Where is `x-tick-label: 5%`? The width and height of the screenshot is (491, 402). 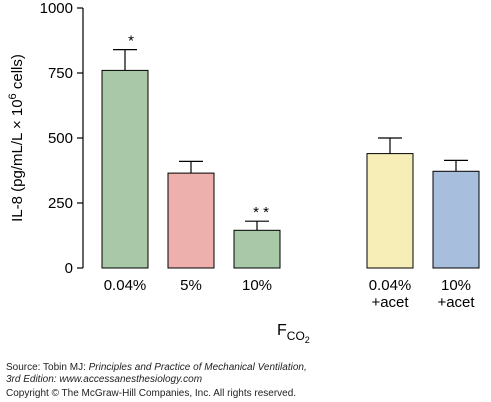
x-tick-label: 5% is located at coordinates (191, 285).